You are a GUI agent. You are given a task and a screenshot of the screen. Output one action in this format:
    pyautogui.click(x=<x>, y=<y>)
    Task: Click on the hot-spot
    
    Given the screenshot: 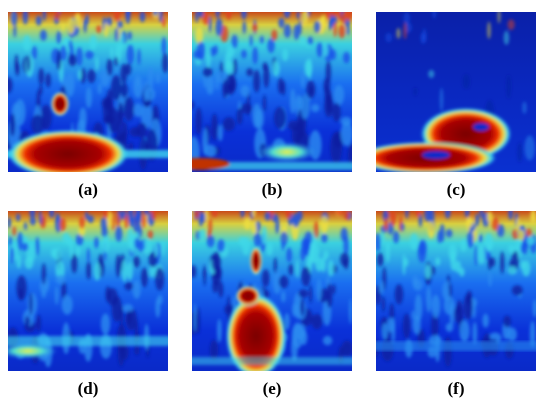 What is the action you would take?
    pyautogui.click(x=211, y=164)
    